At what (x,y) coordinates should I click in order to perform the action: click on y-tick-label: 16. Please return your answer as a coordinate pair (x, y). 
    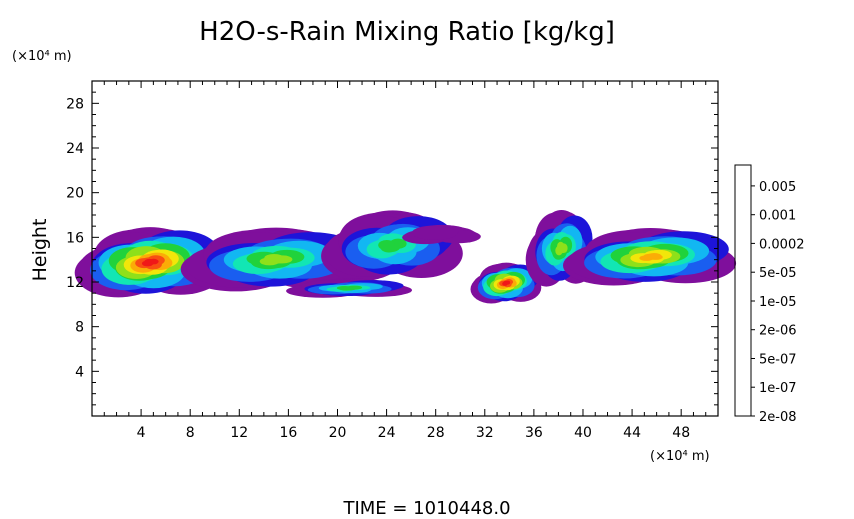
    Looking at the image, I should click on (75, 238).